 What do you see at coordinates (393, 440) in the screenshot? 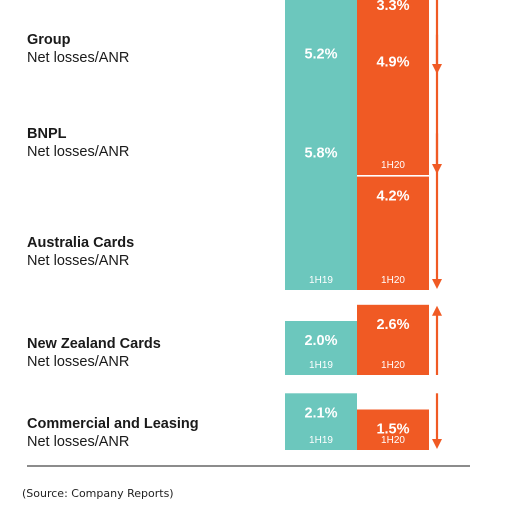
I see `period-label-commercial-and-leasing-1h20: 1H20` at bounding box center [393, 440].